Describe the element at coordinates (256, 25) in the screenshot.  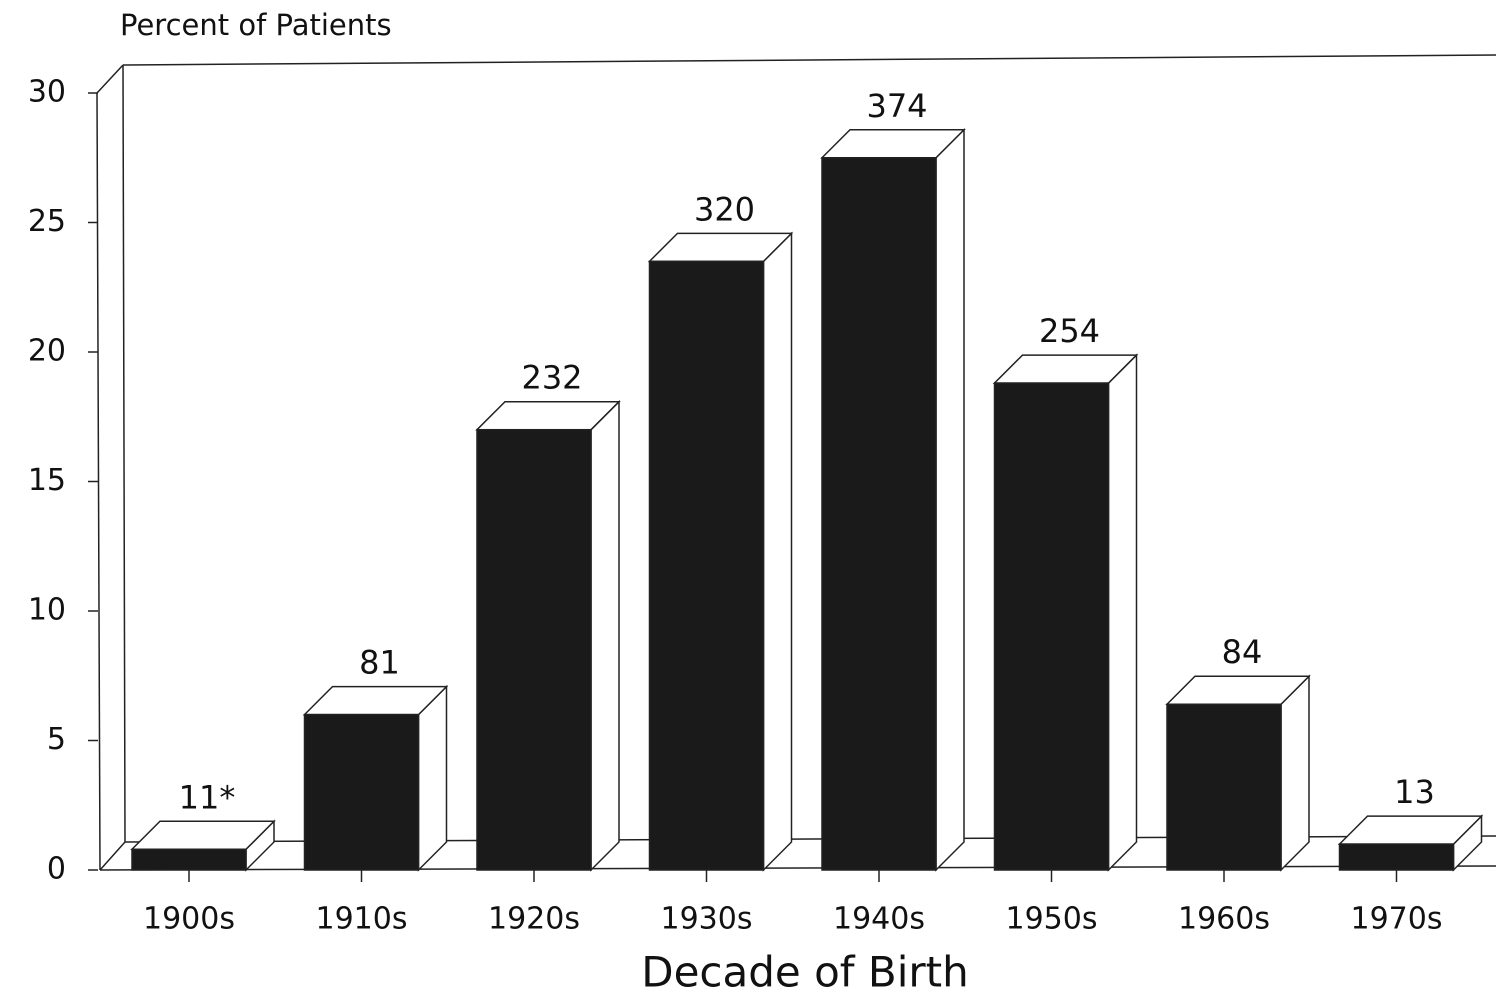
I see `y-axis-label: Percent of Patients` at that location.